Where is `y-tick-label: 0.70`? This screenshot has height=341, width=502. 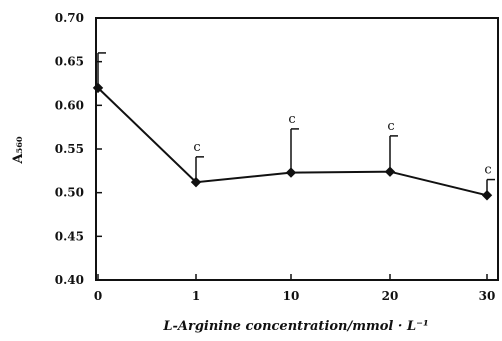 y-tick-label: 0.70 is located at coordinates (69, 18).